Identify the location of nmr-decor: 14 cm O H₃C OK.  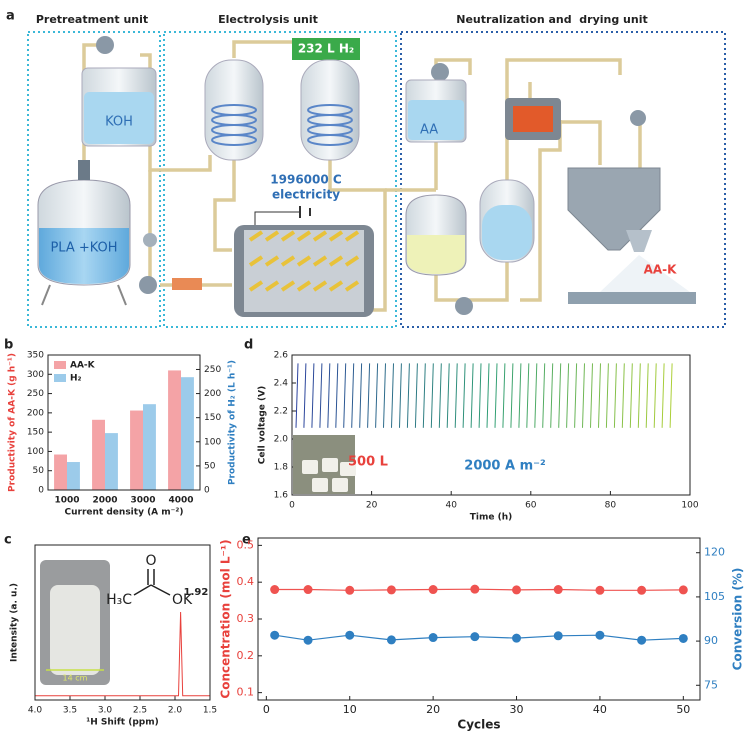
(116, 619).